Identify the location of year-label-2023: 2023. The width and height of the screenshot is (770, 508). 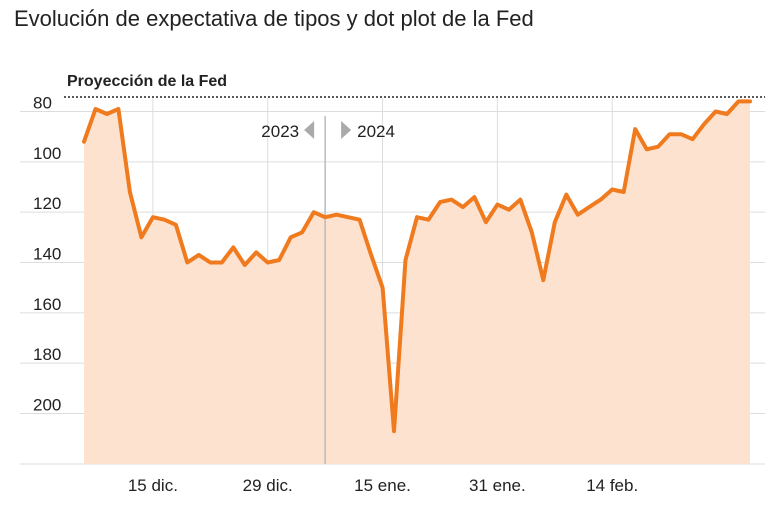
(280, 131).